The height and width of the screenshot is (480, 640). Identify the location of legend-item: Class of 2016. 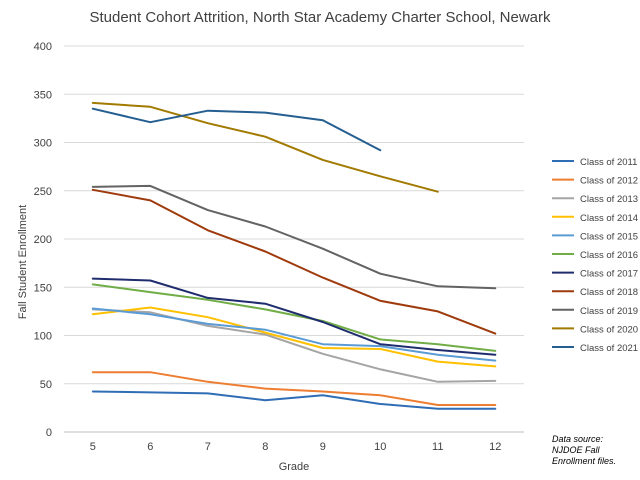
(595, 255).